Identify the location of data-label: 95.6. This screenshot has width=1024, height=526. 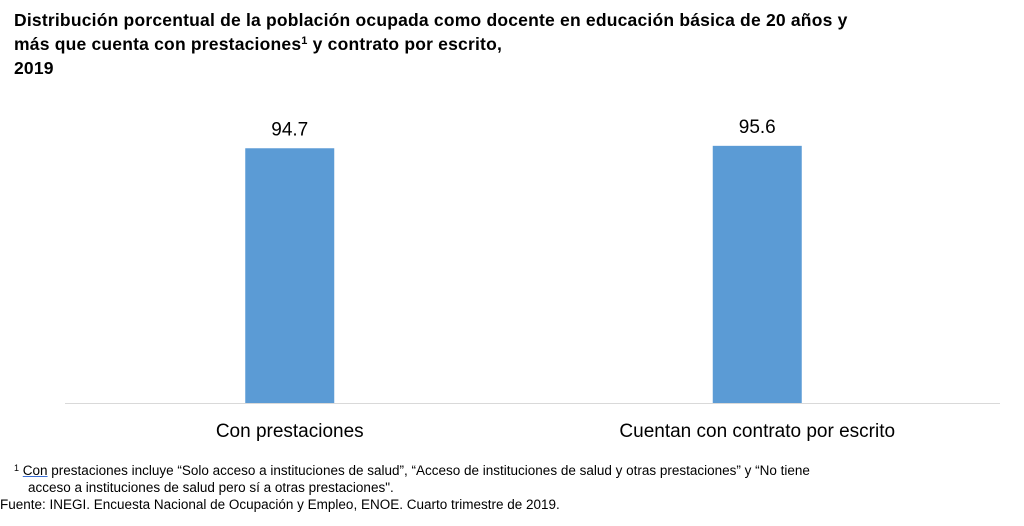
(757, 127).